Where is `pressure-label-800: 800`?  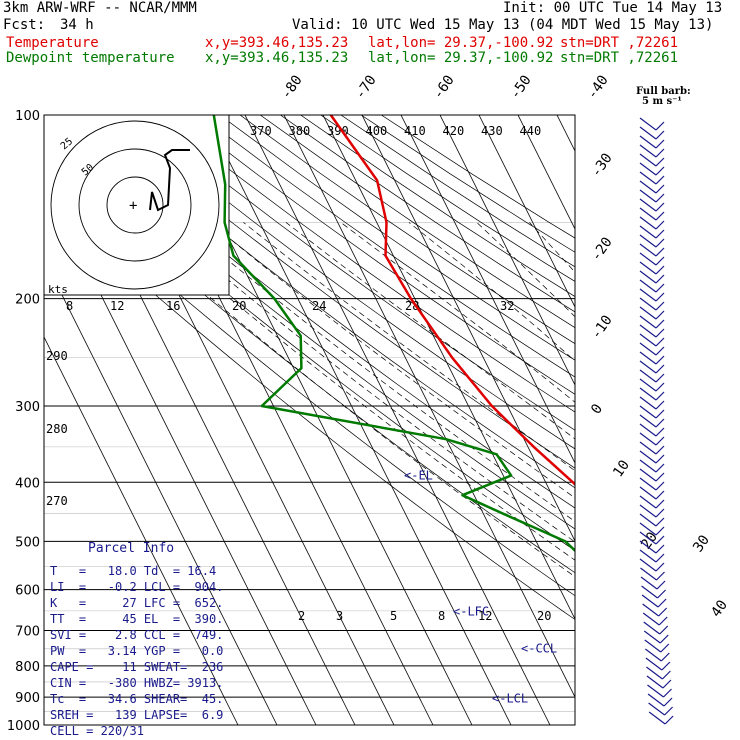
pressure-label-800: 800 is located at coordinates (27, 667).